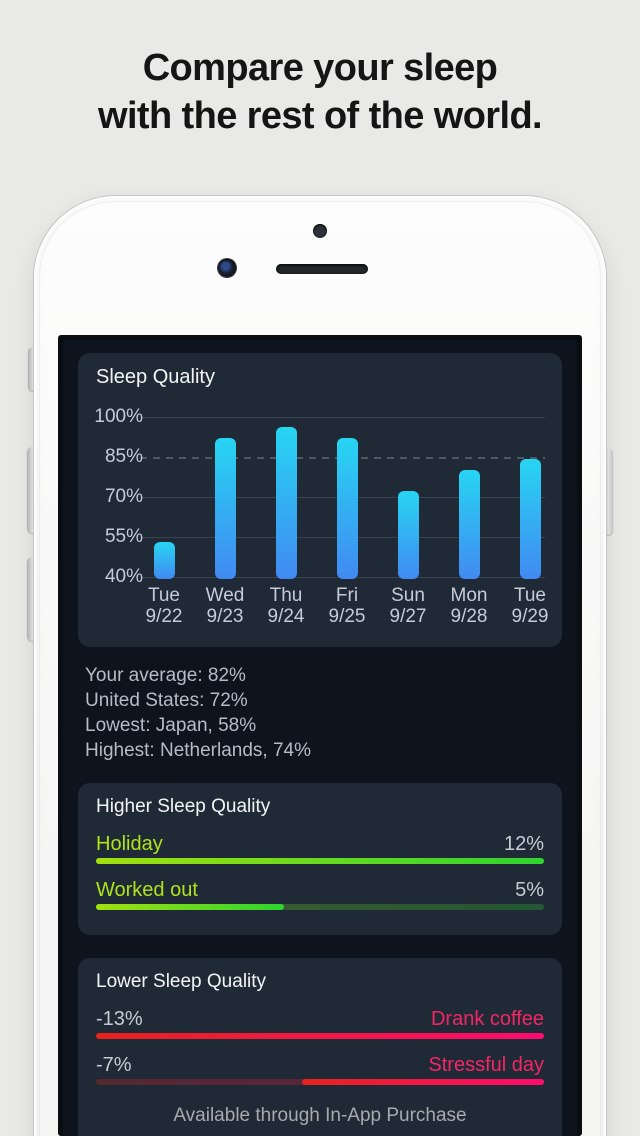 This screenshot has height=1136, width=640. What do you see at coordinates (529, 890) in the screenshot?
I see `factor-value: 5%` at bounding box center [529, 890].